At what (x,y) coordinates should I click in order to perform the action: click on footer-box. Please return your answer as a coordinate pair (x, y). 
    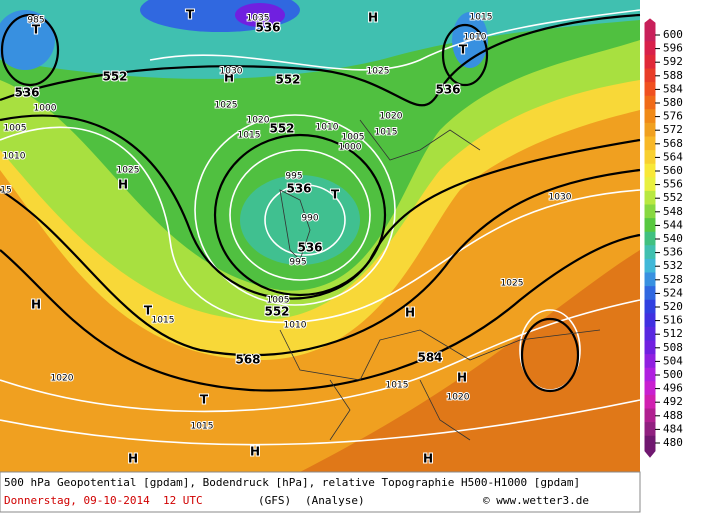
    Looking at the image, I should click on (320, 492).